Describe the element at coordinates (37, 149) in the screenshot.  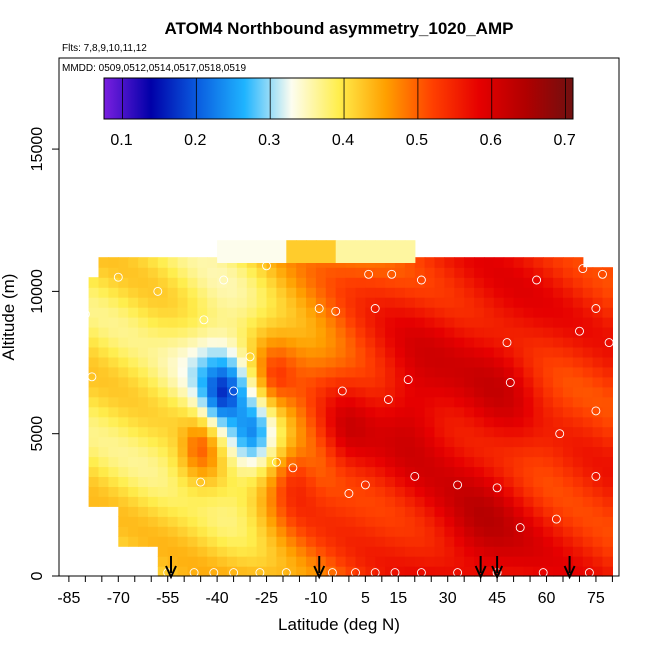
I see `y-tick-label: 15000` at that location.